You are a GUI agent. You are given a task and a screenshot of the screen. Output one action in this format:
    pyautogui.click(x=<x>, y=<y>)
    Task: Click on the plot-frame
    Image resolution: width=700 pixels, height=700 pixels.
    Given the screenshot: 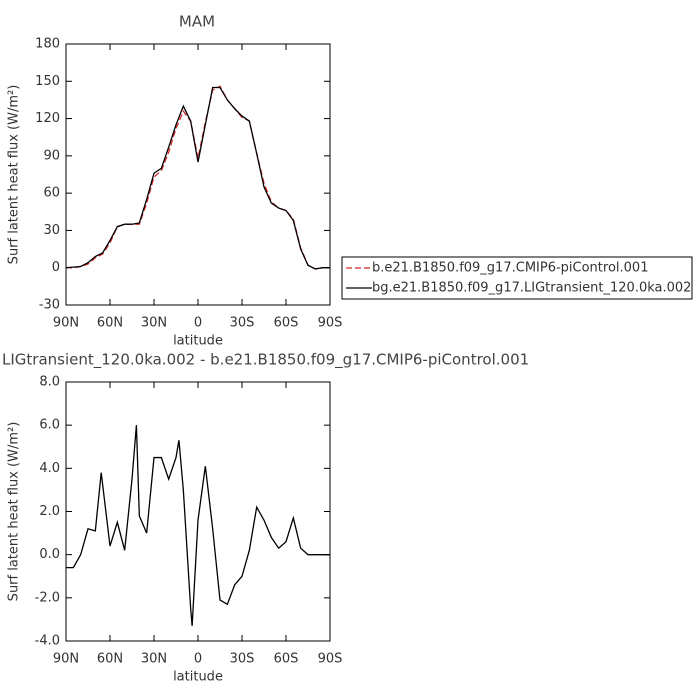 What is the action you would take?
    pyautogui.click(x=198, y=174)
    